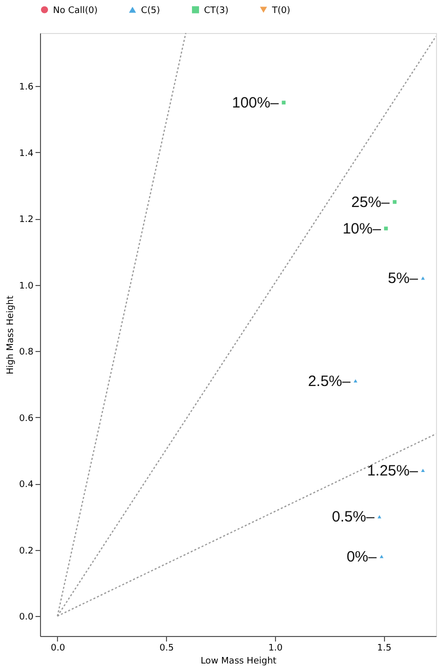 The height and width of the screenshot is (670, 438). Describe the element at coordinates (238, 661) in the screenshot. I see `x-axis-title: Low Mass Height` at that location.